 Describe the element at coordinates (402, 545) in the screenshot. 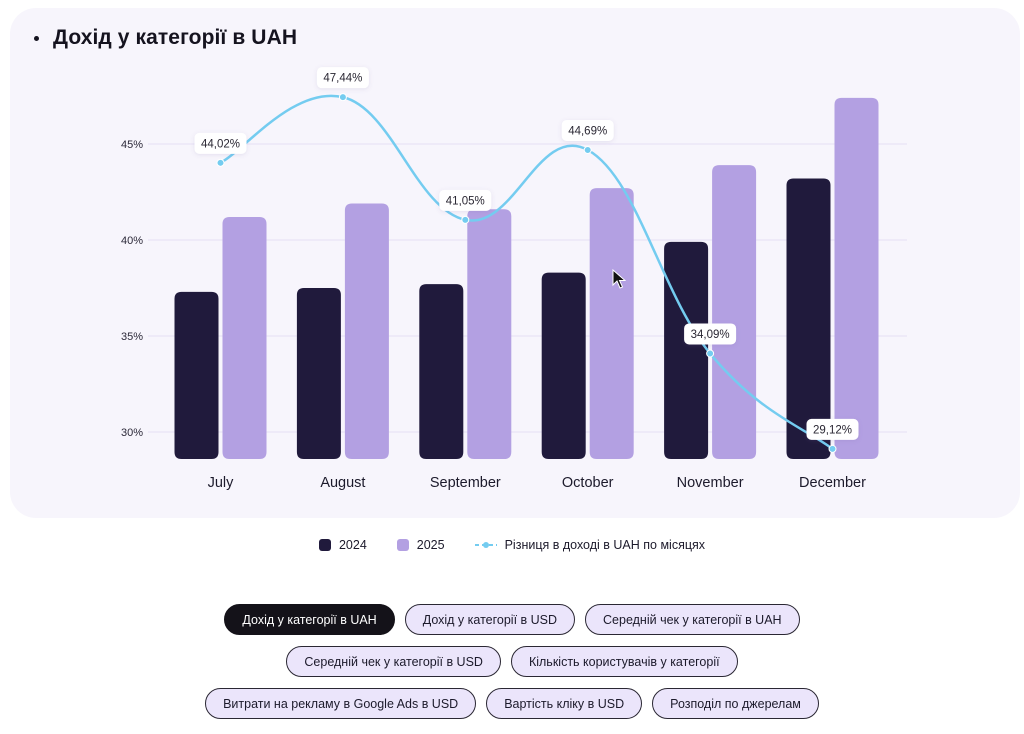

I see `legend-swatch-2025` at that location.